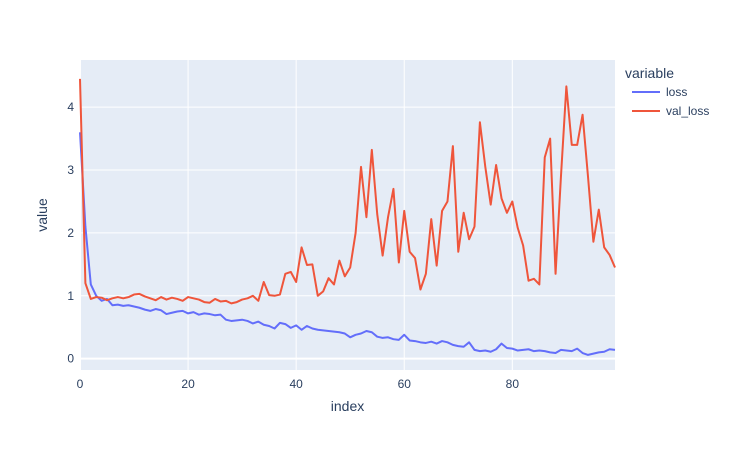 The width and height of the screenshot is (732, 450). I want to click on x-tick-label: 80, so click(513, 384).